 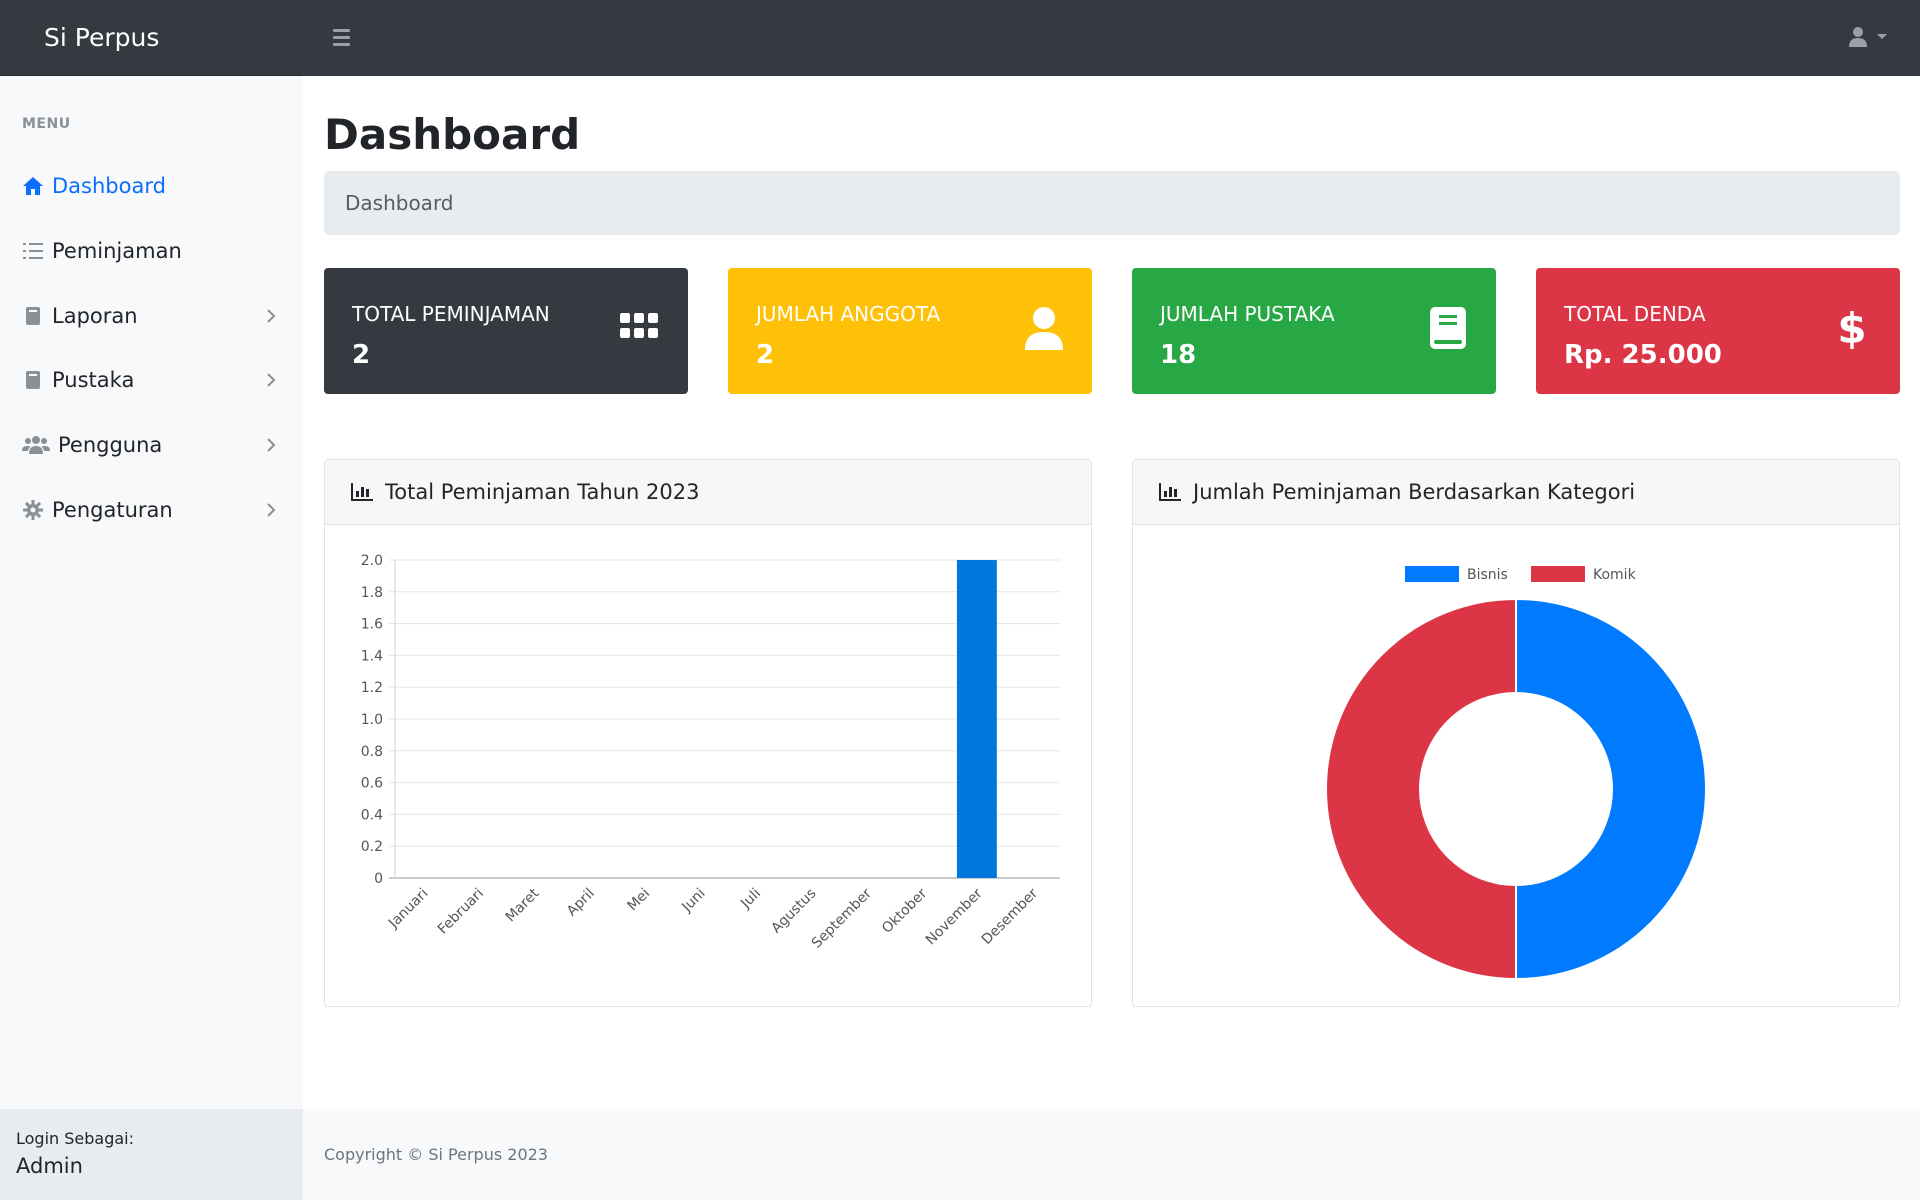 I want to click on sidebar-item-peminjaman: Peminjaman, so click(x=151, y=251).